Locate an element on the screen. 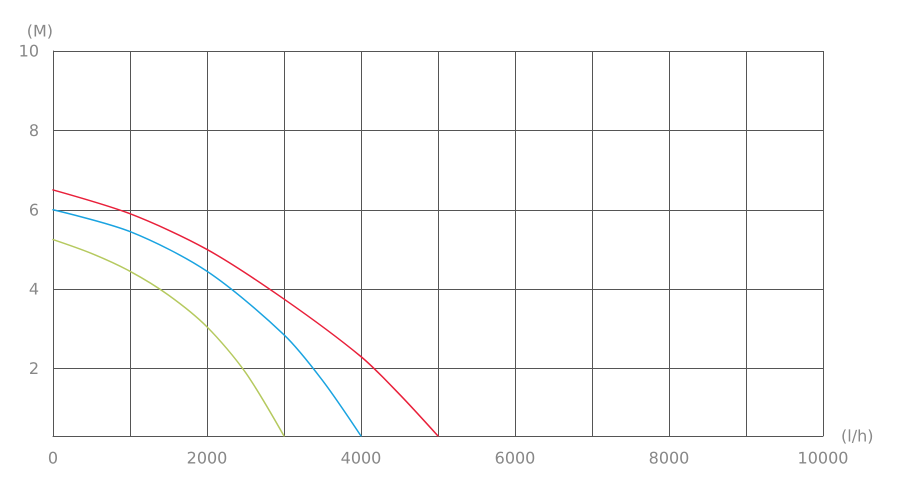  x-tick-label: 8000 is located at coordinates (669, 458).